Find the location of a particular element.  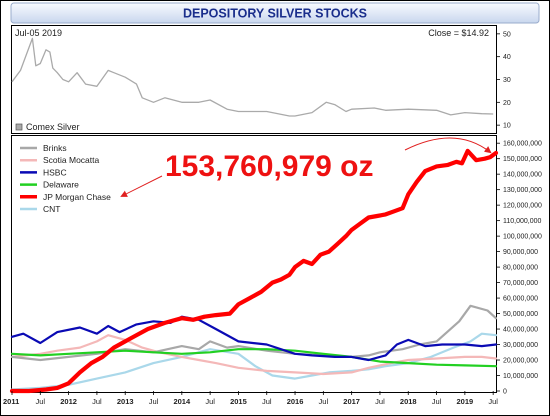

legend-label-brinks: Brinks is located at coordinates (55, 148).